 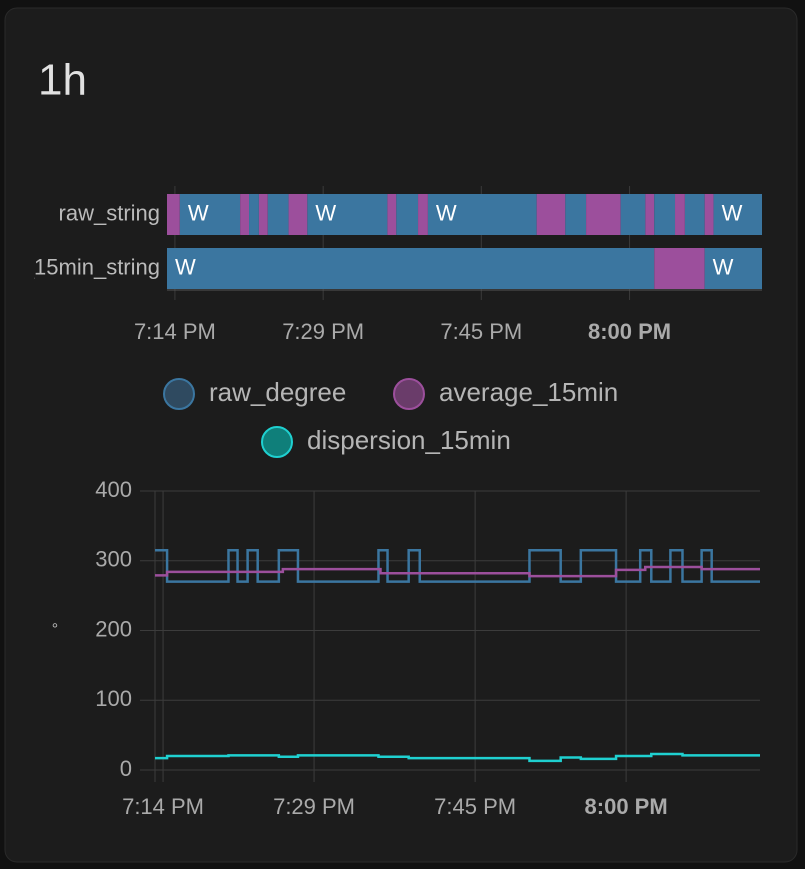 I want to click on y-axis-label: °, so click(x=55, y=629).